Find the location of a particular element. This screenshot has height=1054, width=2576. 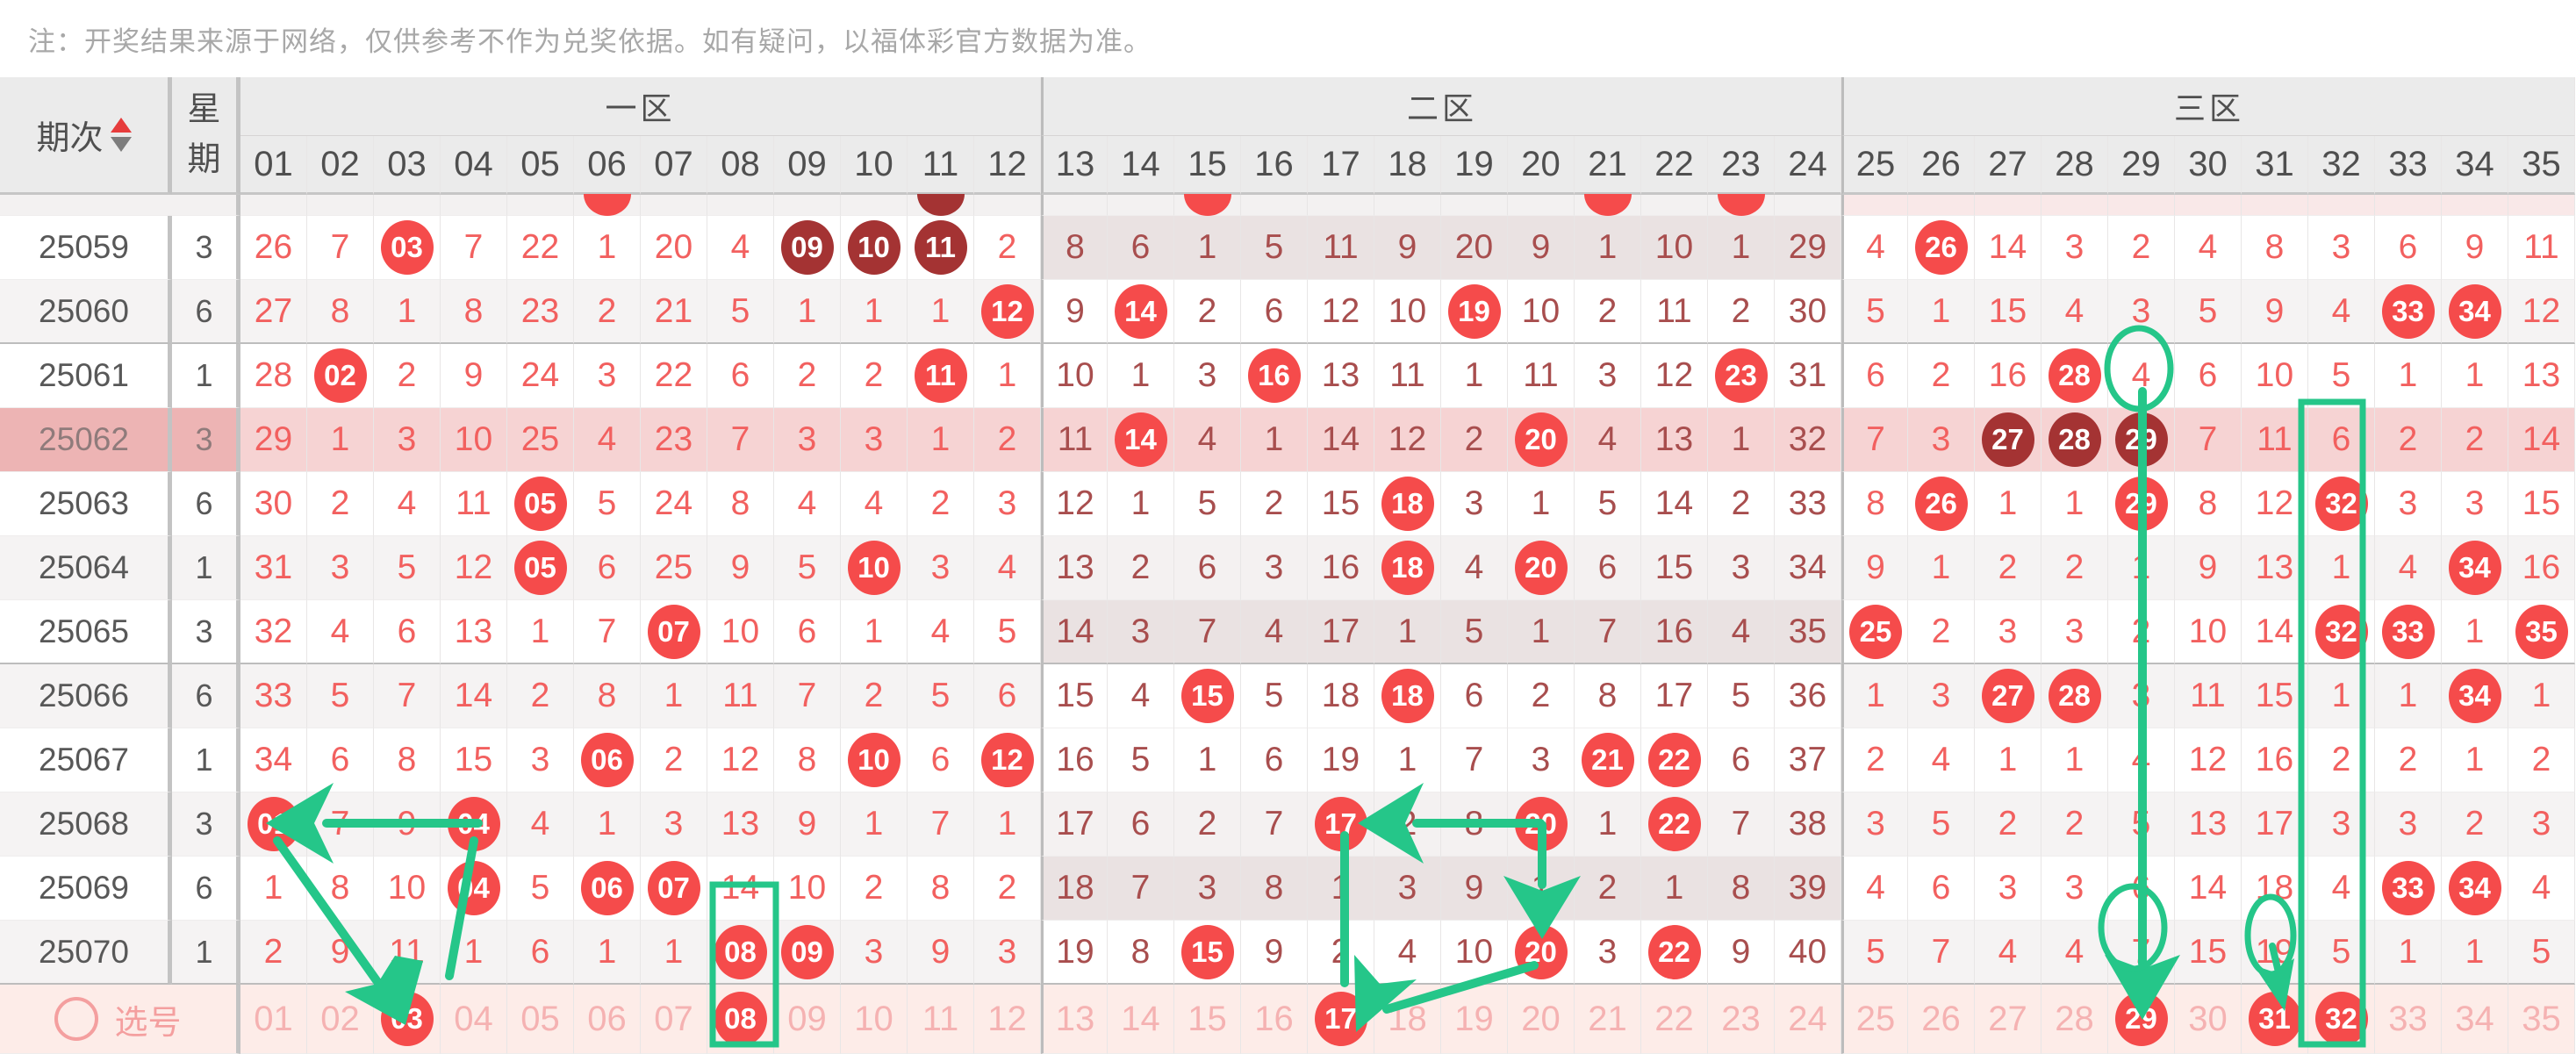

pick-10: 10 is located at coordinates (874, 1019).